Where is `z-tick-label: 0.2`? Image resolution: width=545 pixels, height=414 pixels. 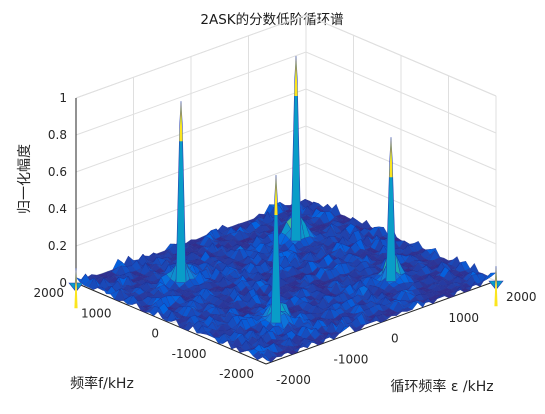
z-tick-label: 0.2 is located at coordinates (57, 246).